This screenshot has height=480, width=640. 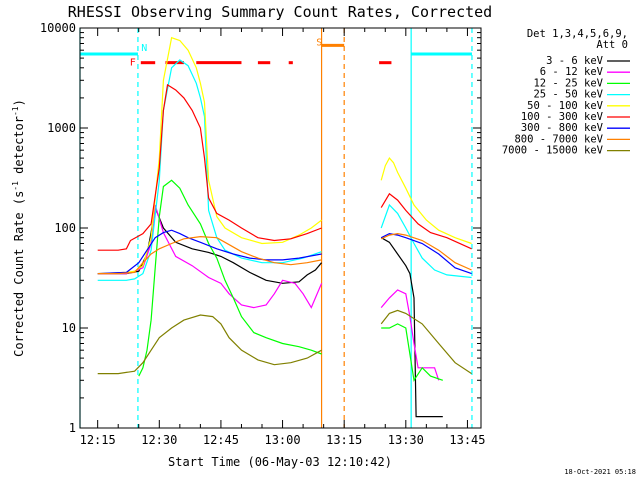 What do you see at coordinates (572, 72) in the screenshot?
I see `legend-label-1: 6 - 12 keV` at bounding box center [572, 72].